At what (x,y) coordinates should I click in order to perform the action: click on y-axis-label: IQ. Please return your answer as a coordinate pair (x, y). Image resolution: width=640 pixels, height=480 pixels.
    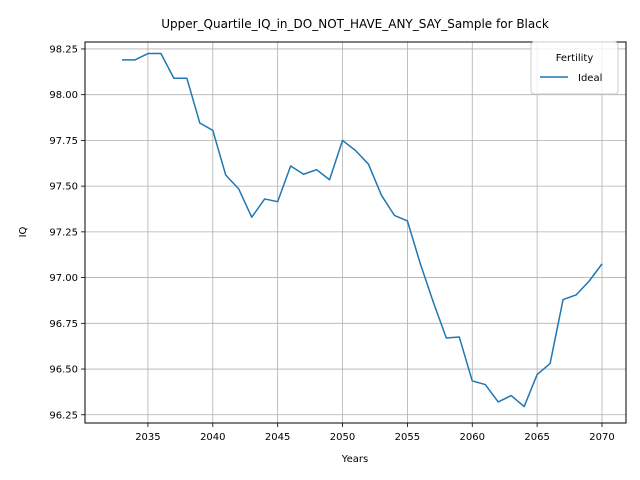
    Looking at the image, I should click on (23, 231).